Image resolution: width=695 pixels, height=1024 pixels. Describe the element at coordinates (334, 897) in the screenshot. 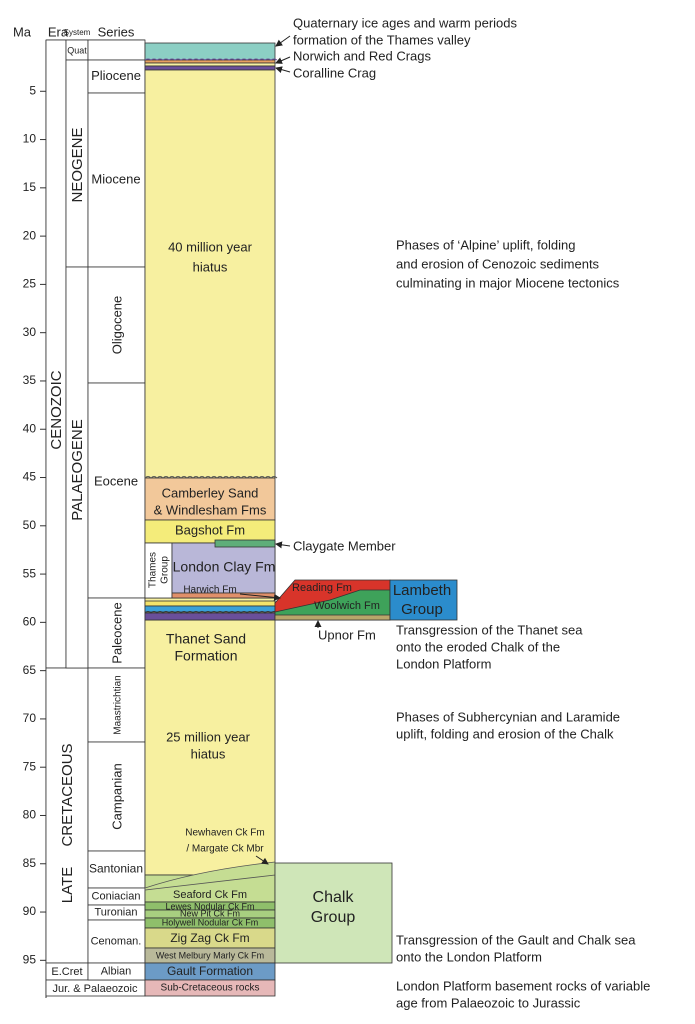

I see `group-label: Chalk` at that location.